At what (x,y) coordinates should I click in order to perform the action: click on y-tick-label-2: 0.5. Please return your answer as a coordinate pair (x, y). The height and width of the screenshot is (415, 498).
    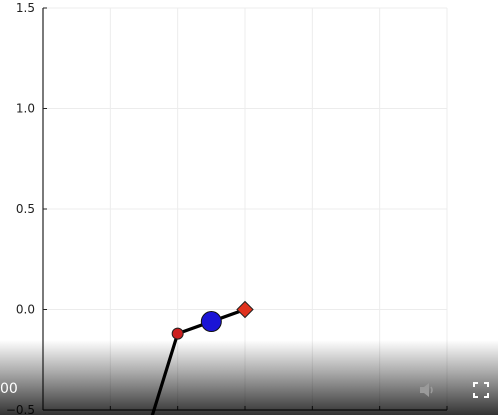
    Looking at the image, I should click on (25, 209).